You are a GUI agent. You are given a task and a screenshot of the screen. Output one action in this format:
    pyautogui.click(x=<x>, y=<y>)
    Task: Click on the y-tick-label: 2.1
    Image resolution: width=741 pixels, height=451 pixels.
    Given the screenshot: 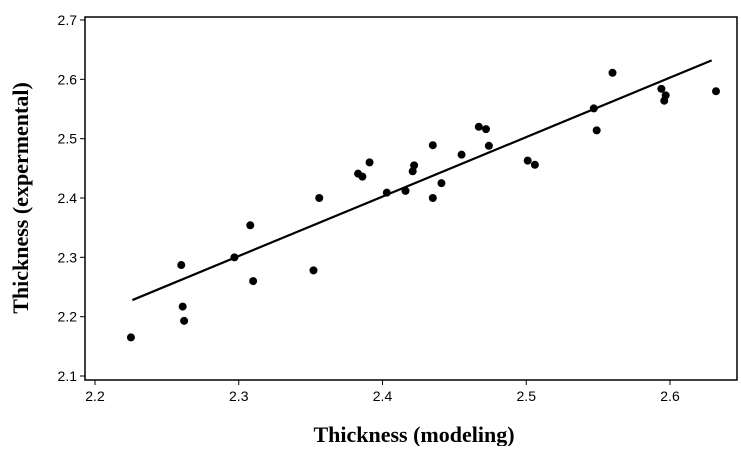 What is the action you would take?
    pyautogui.click(x=68, y=376)
    